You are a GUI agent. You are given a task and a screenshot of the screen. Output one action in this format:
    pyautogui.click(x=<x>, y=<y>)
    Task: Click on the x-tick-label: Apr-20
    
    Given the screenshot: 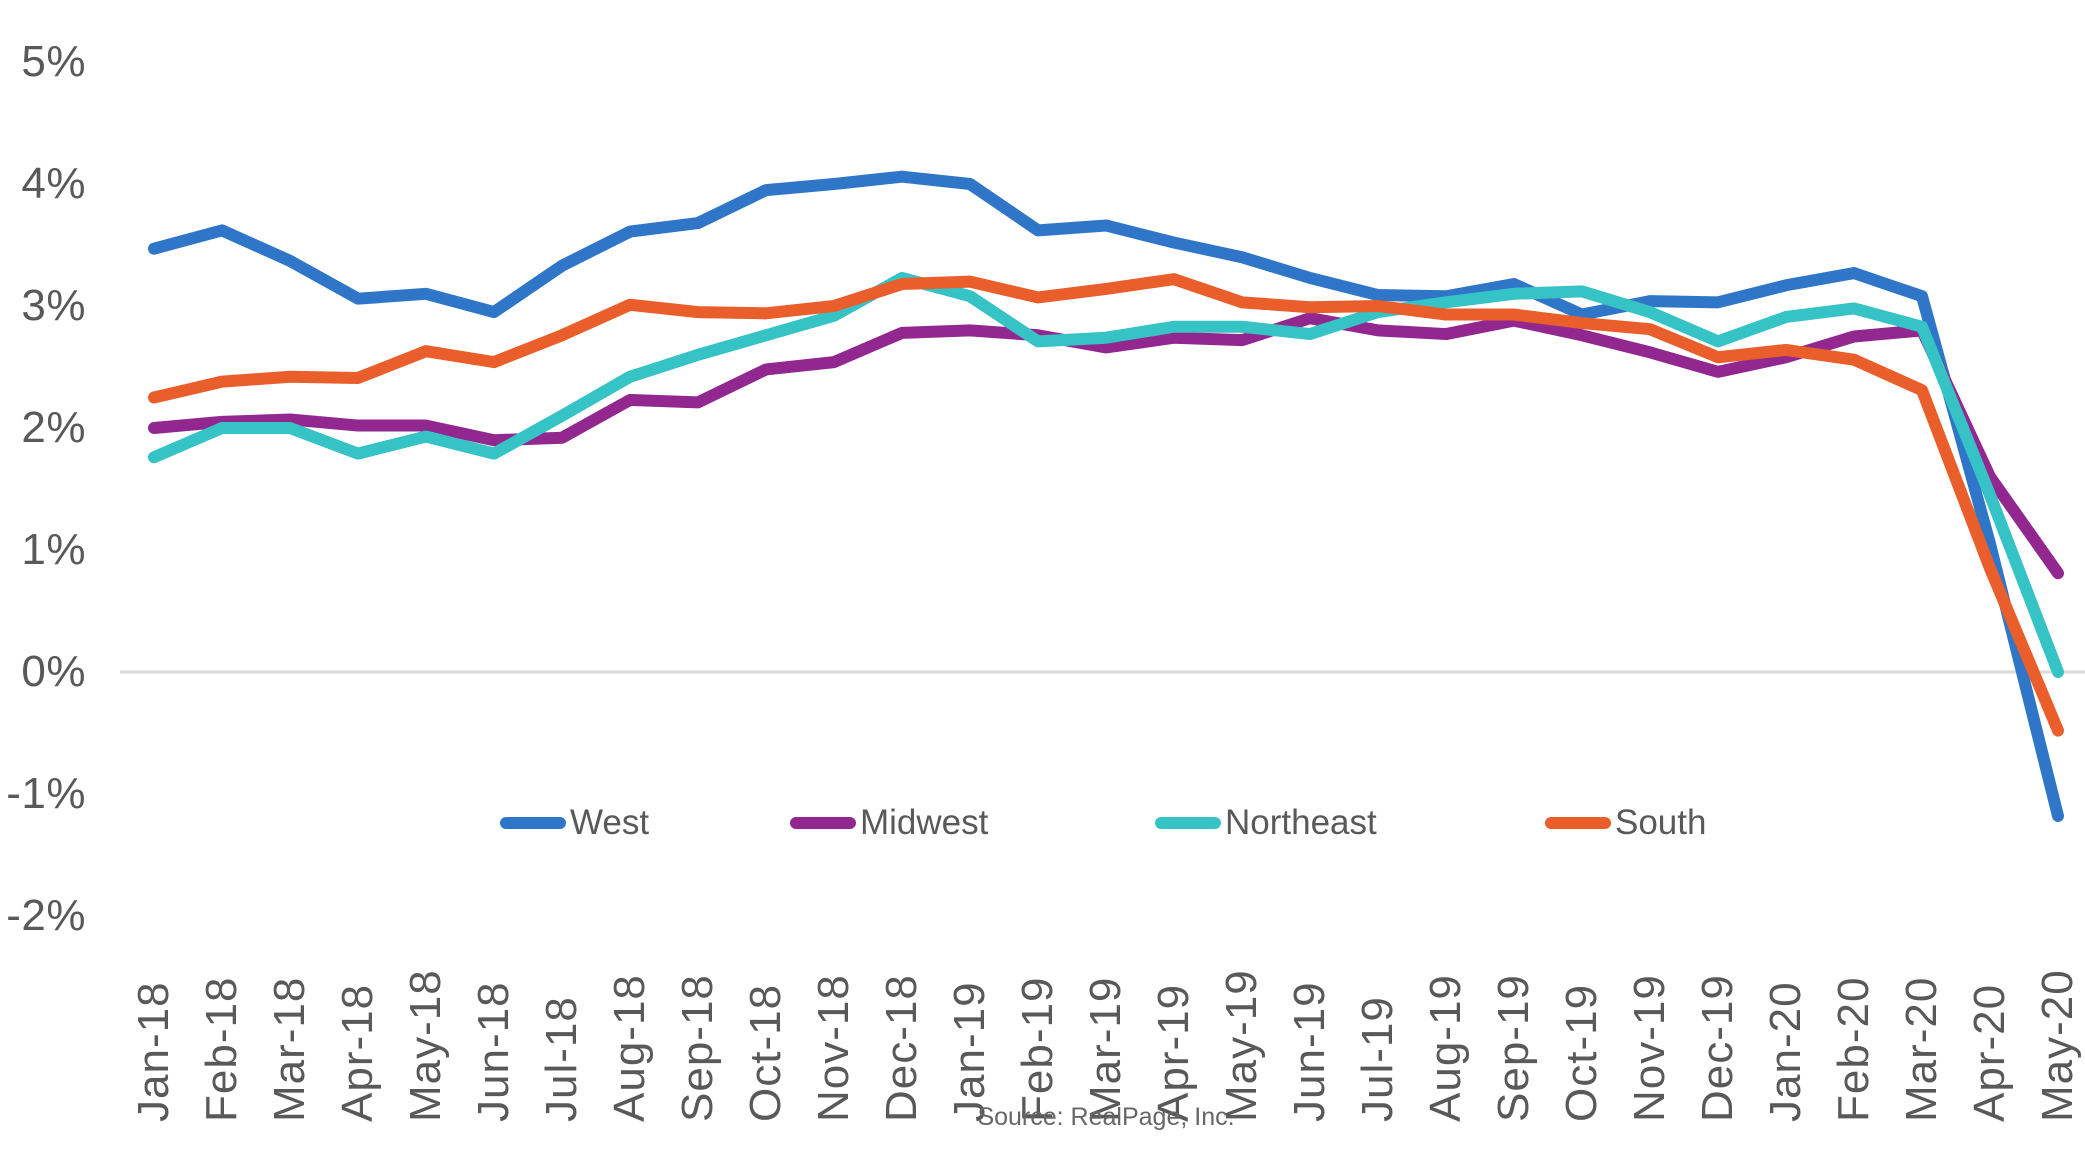 What is the action you would take?
    pyautogui.click(x=1989, y=1052)
    